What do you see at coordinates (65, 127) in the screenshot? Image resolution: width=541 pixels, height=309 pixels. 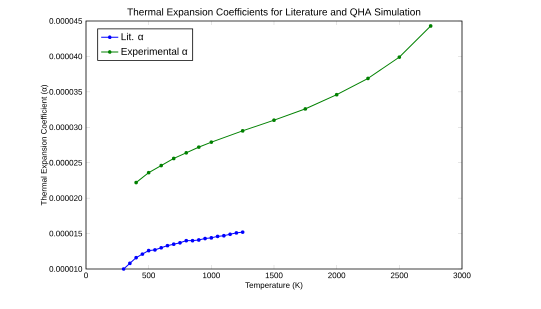 I see `y-tick-label: 0.000030` at bounding box center [65, 127].